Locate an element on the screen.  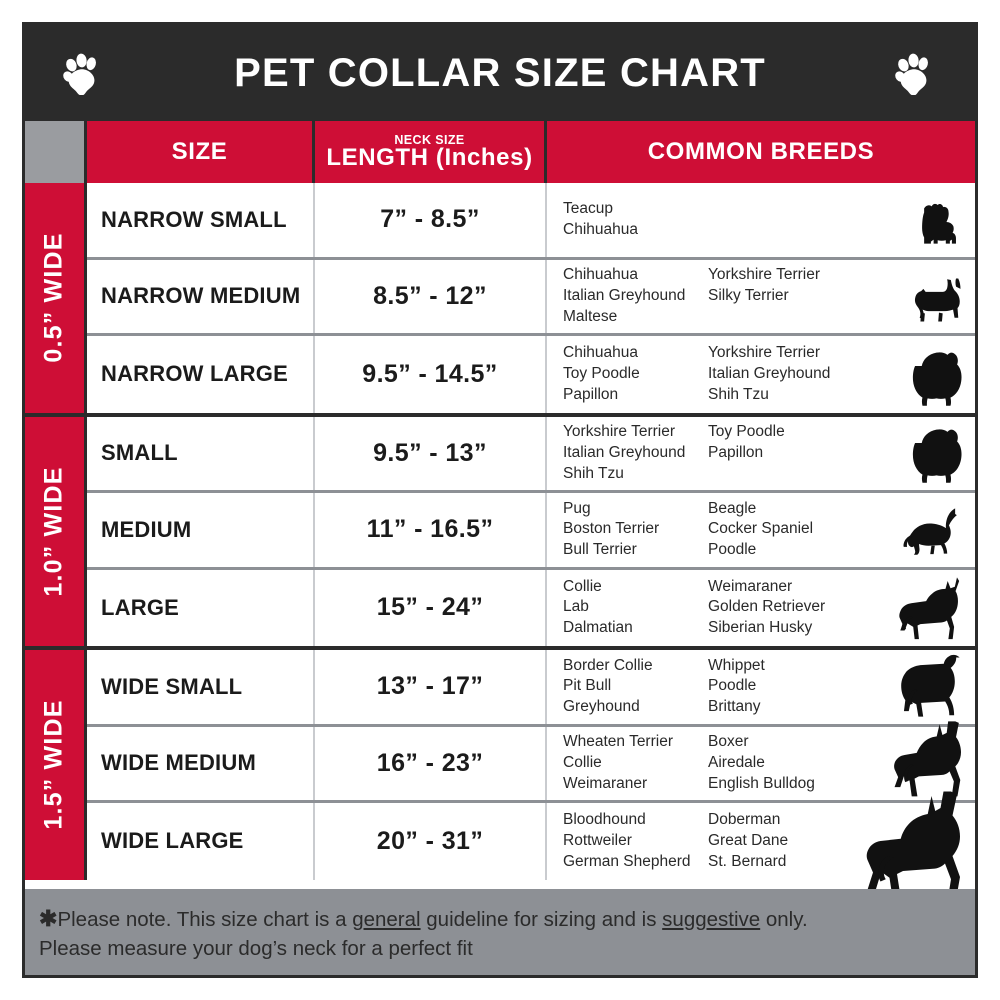
breed-column: Bloodhound Rottweiler German Shepherd is located at coordinates (635, 841).